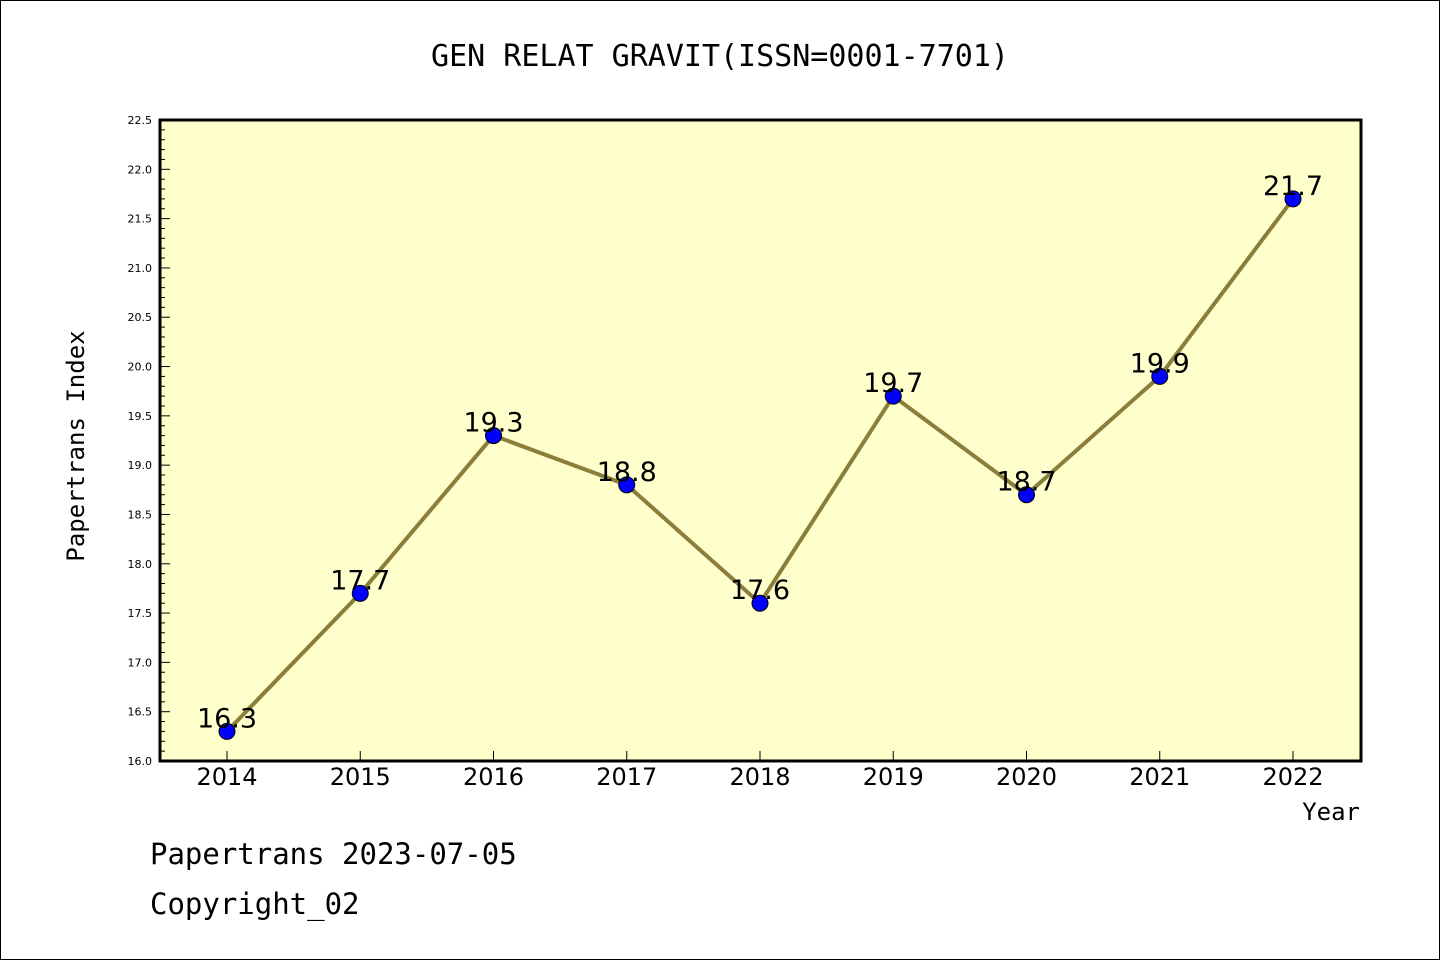  I want to click on x-axis-label: Year, so click(1331, 812).